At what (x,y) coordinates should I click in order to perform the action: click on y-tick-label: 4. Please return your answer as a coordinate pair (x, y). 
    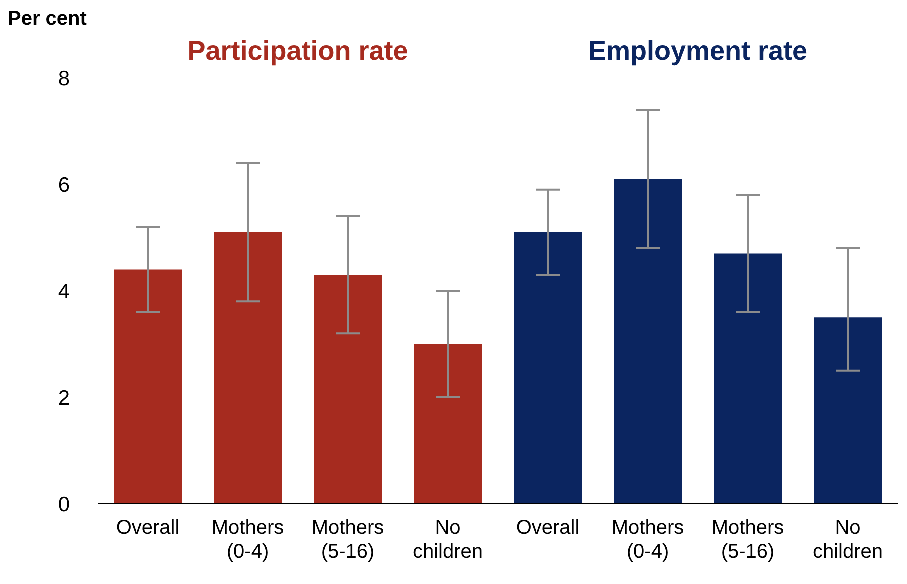
    Looking at the image, I should click on (64, 292).